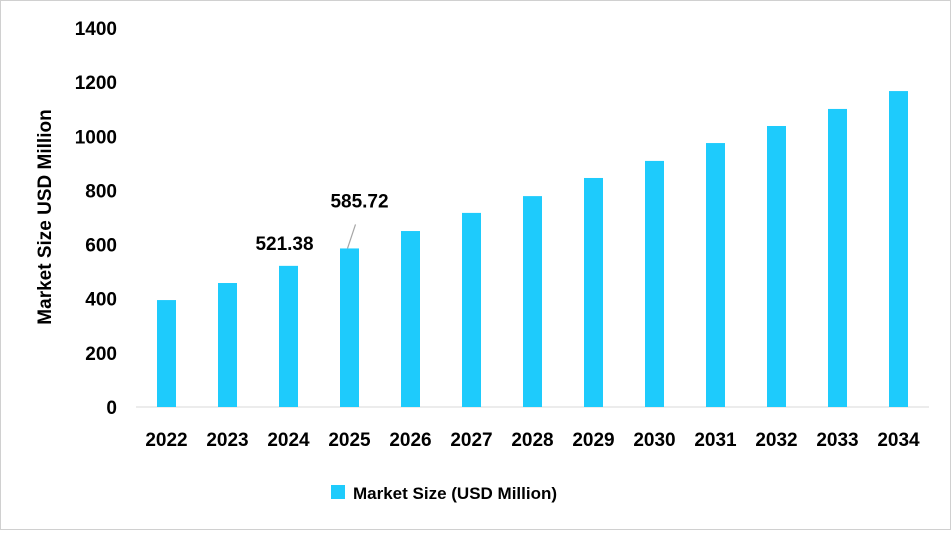  What do you see at coordinates (96, 29) in the screenshot?
I see `y-tick-label: 1400` at bounding box center [96, 29].